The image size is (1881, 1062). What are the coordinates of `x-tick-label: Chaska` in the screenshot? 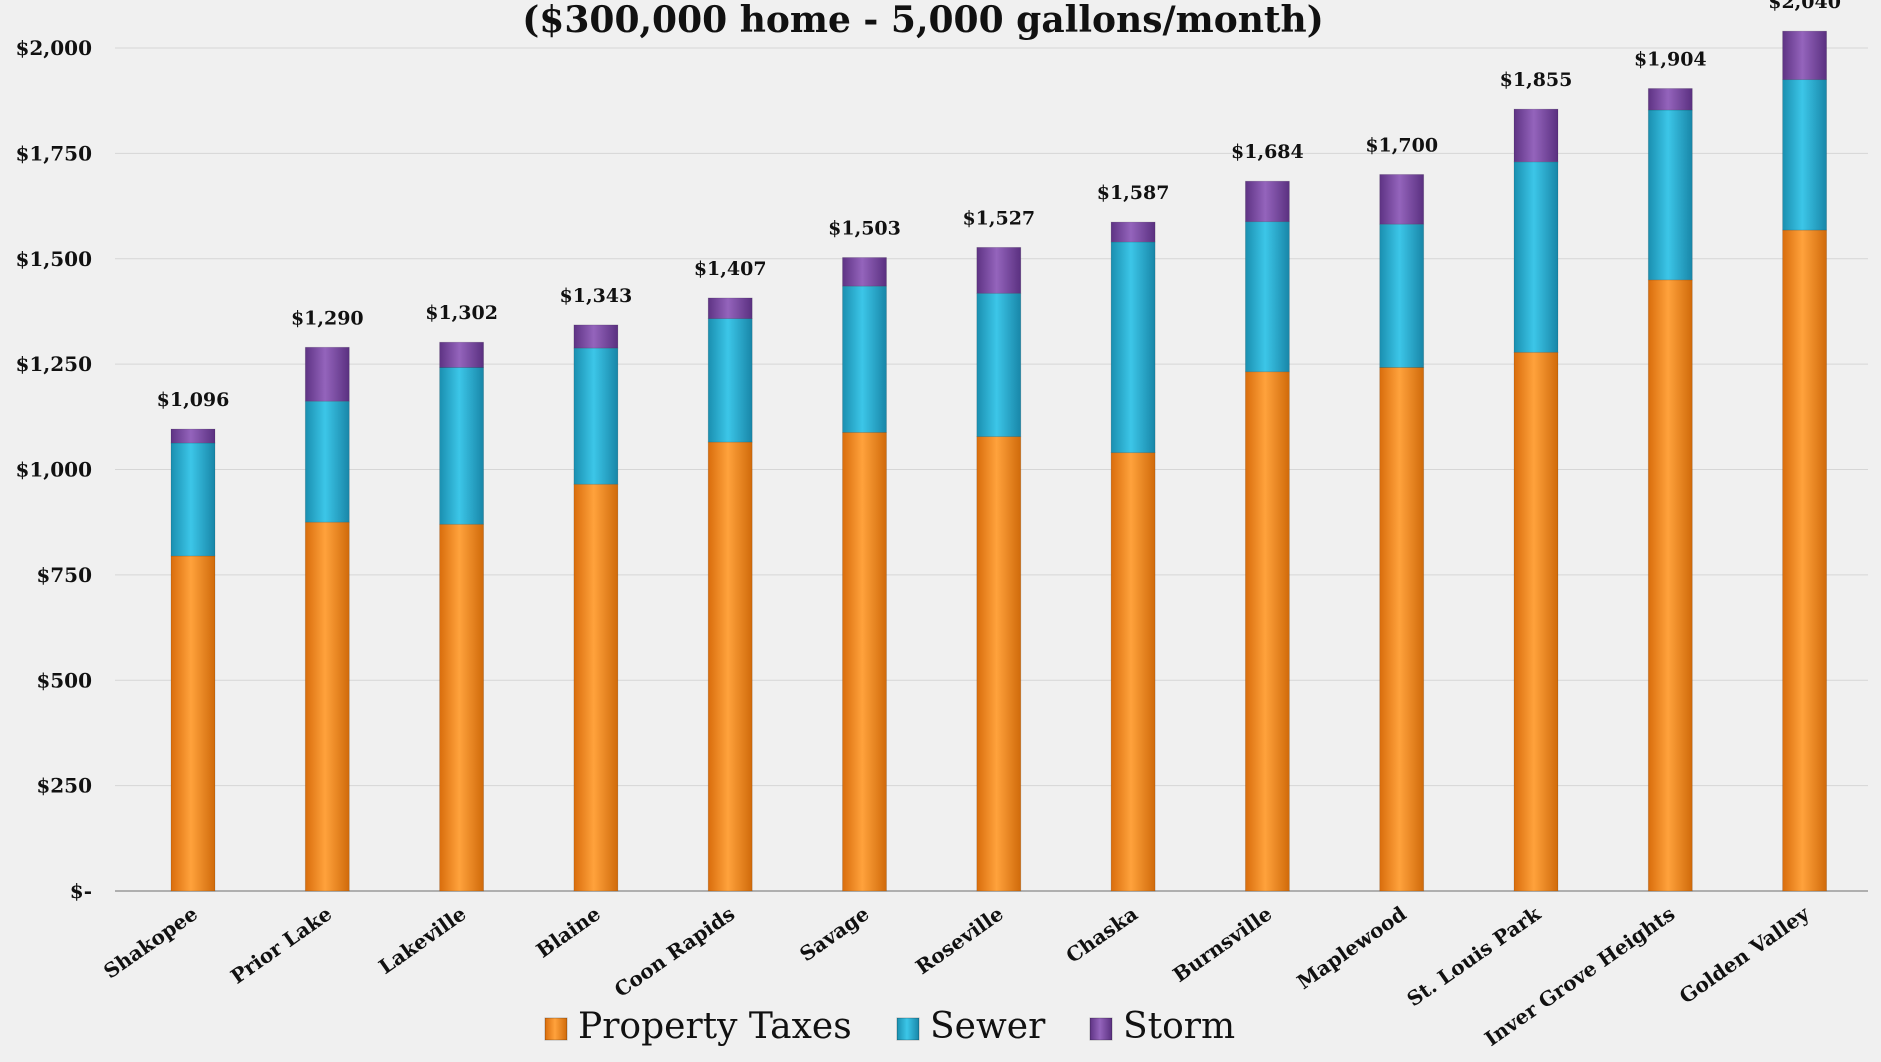 It's located at (1101, 934).